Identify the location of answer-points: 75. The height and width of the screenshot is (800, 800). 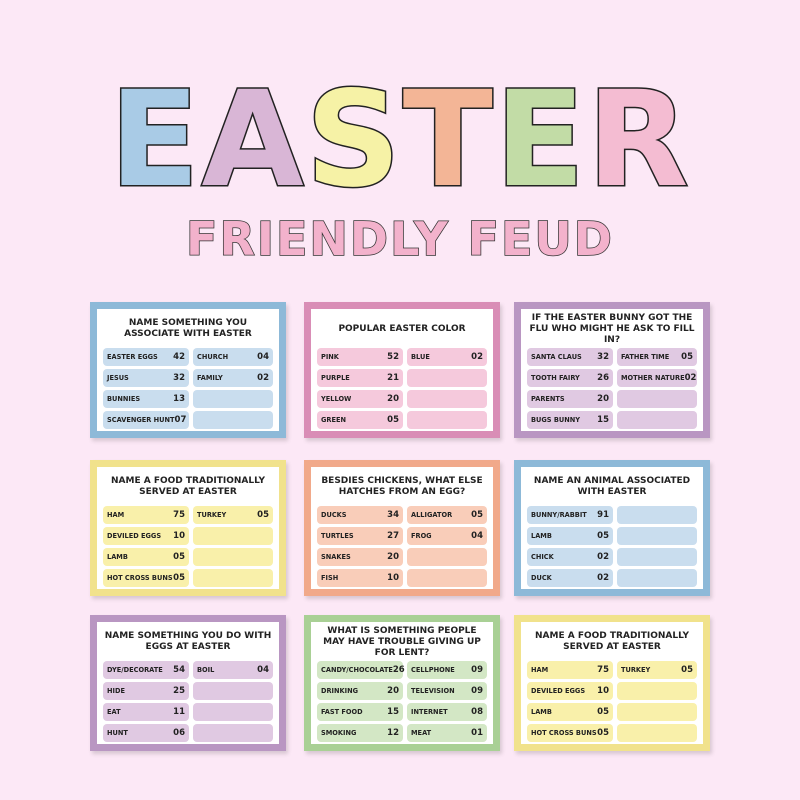
(179, 515).